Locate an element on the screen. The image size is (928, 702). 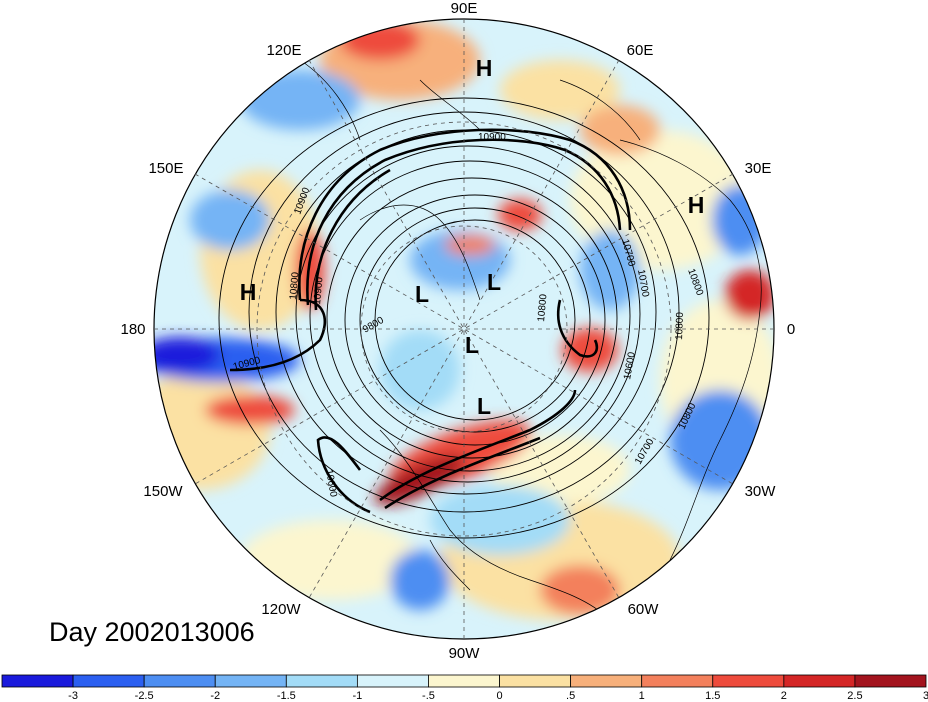
colorbar-tick-label: -2.5 is located at coordinates (144, 696).